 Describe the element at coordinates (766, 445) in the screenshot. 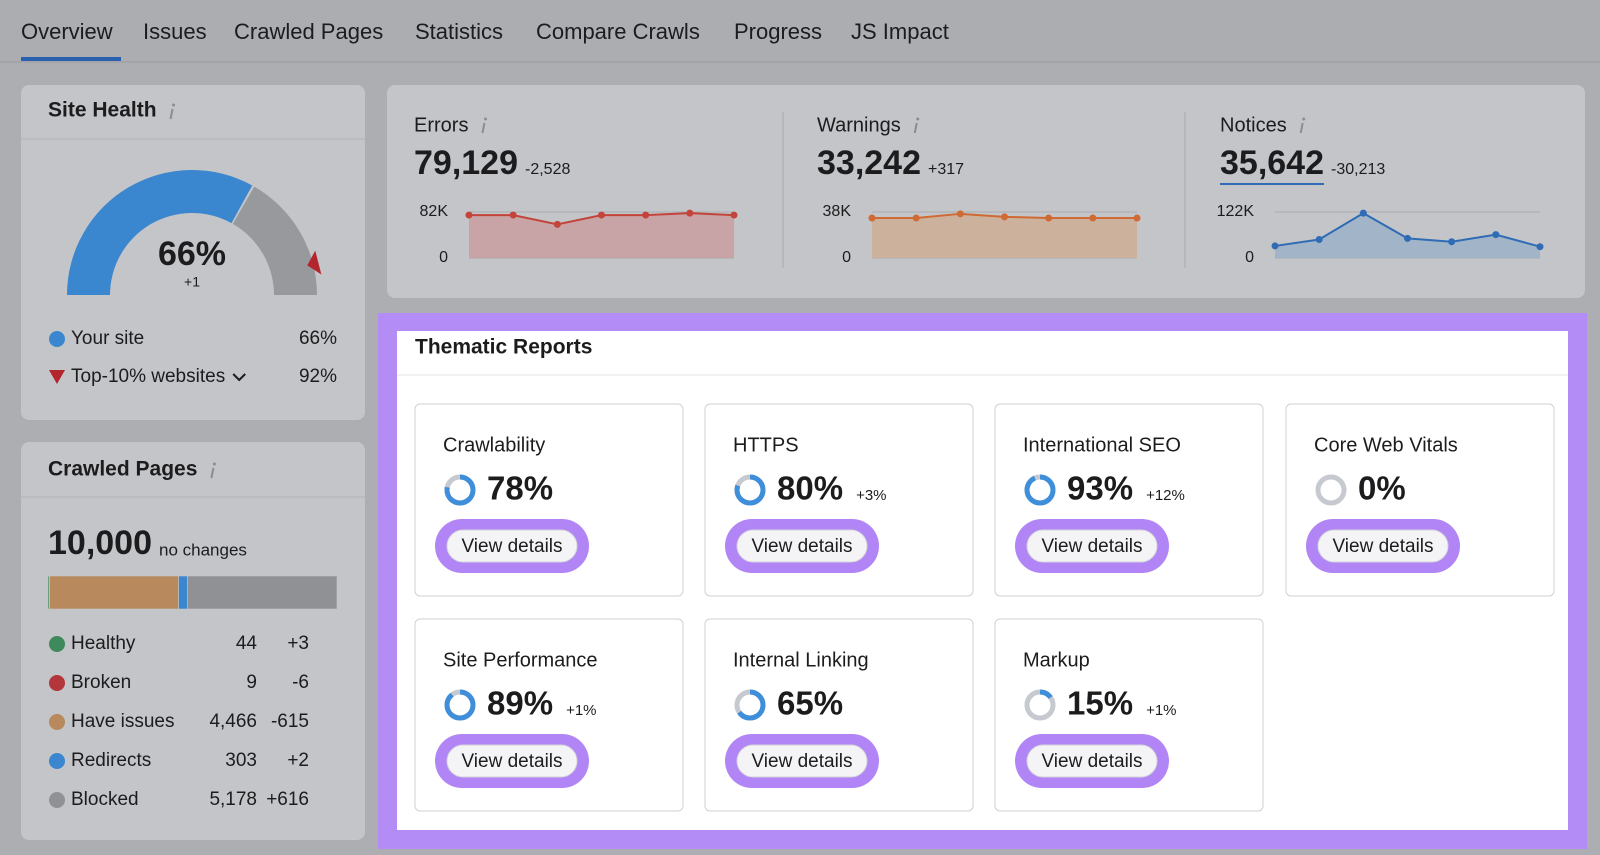

I see `report-title: HTTPS` at that location.